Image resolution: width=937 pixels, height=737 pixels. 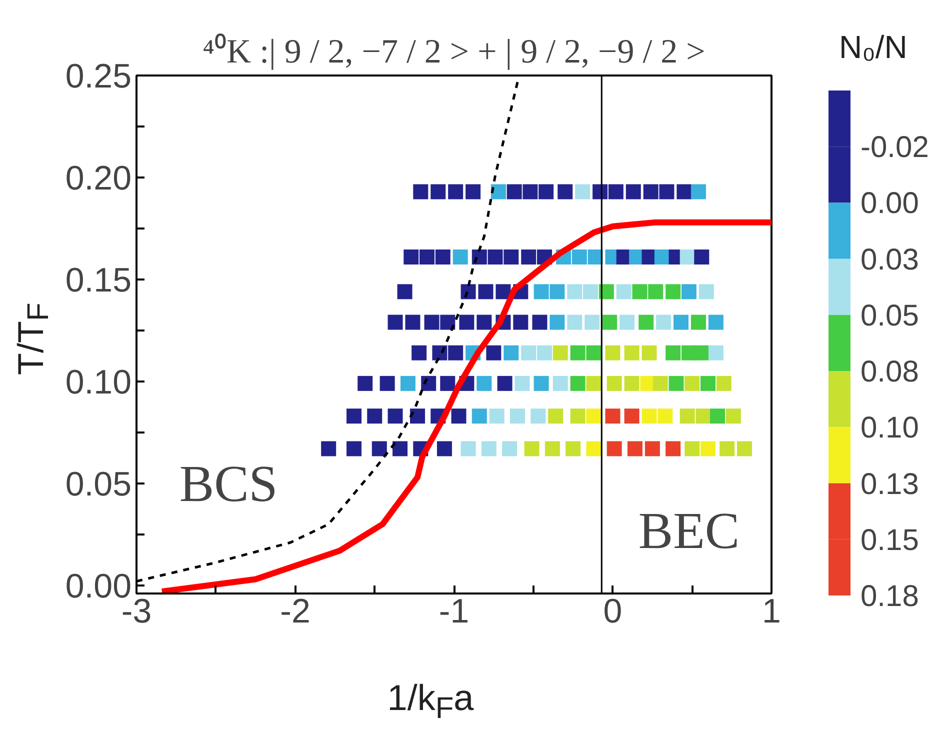 What do you see at coordinates (771, 611) in the screenshot?
I see `x-tick-label: 1` at bounding box center [771, 611].